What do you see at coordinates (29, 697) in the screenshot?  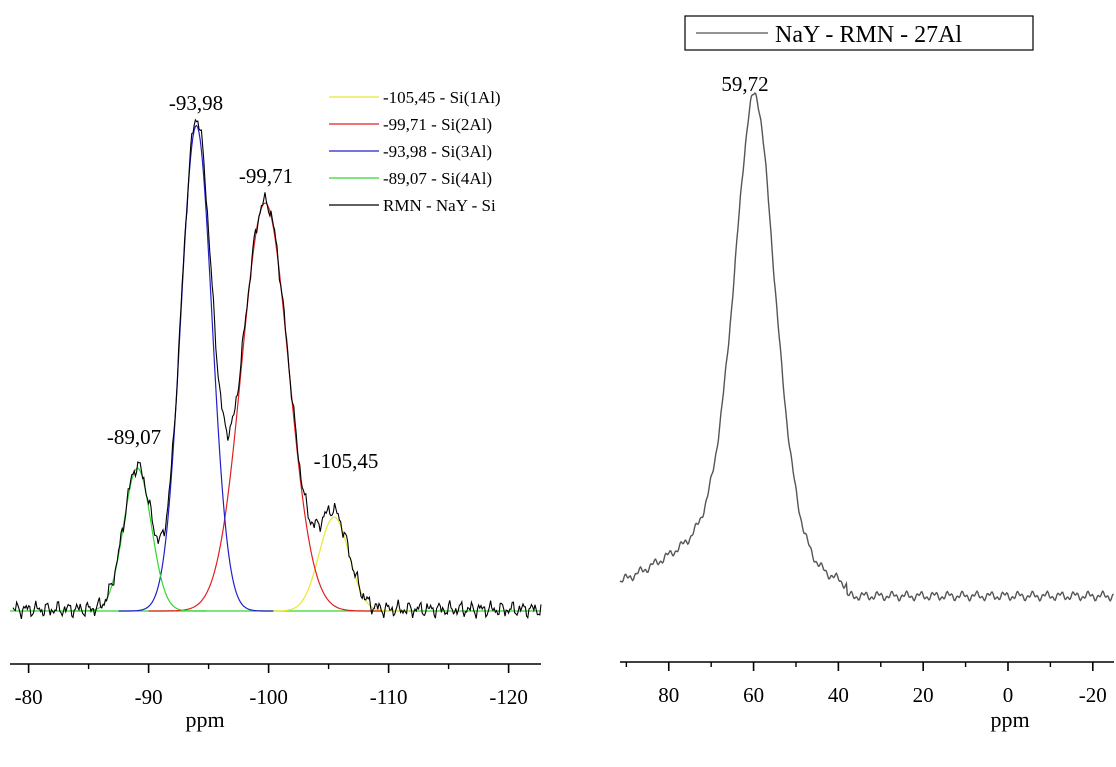 I see `si-x-tick-label: -80` at bounding box center [29, 697].